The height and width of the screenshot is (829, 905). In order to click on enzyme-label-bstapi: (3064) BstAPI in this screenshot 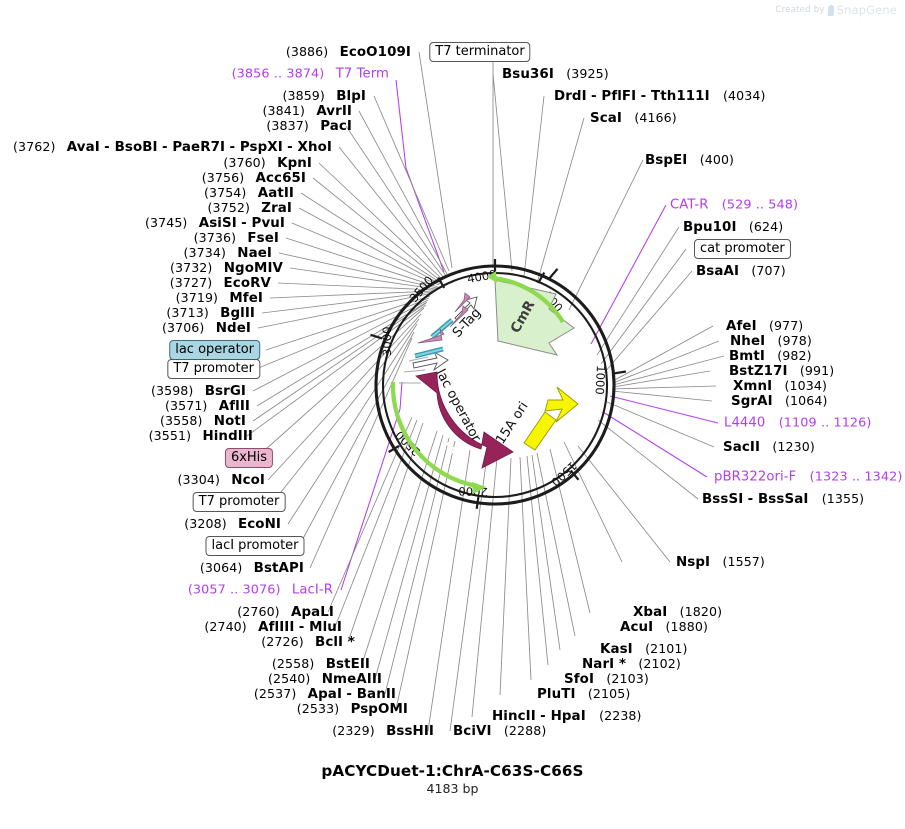, I will do `click(252, 568)`.